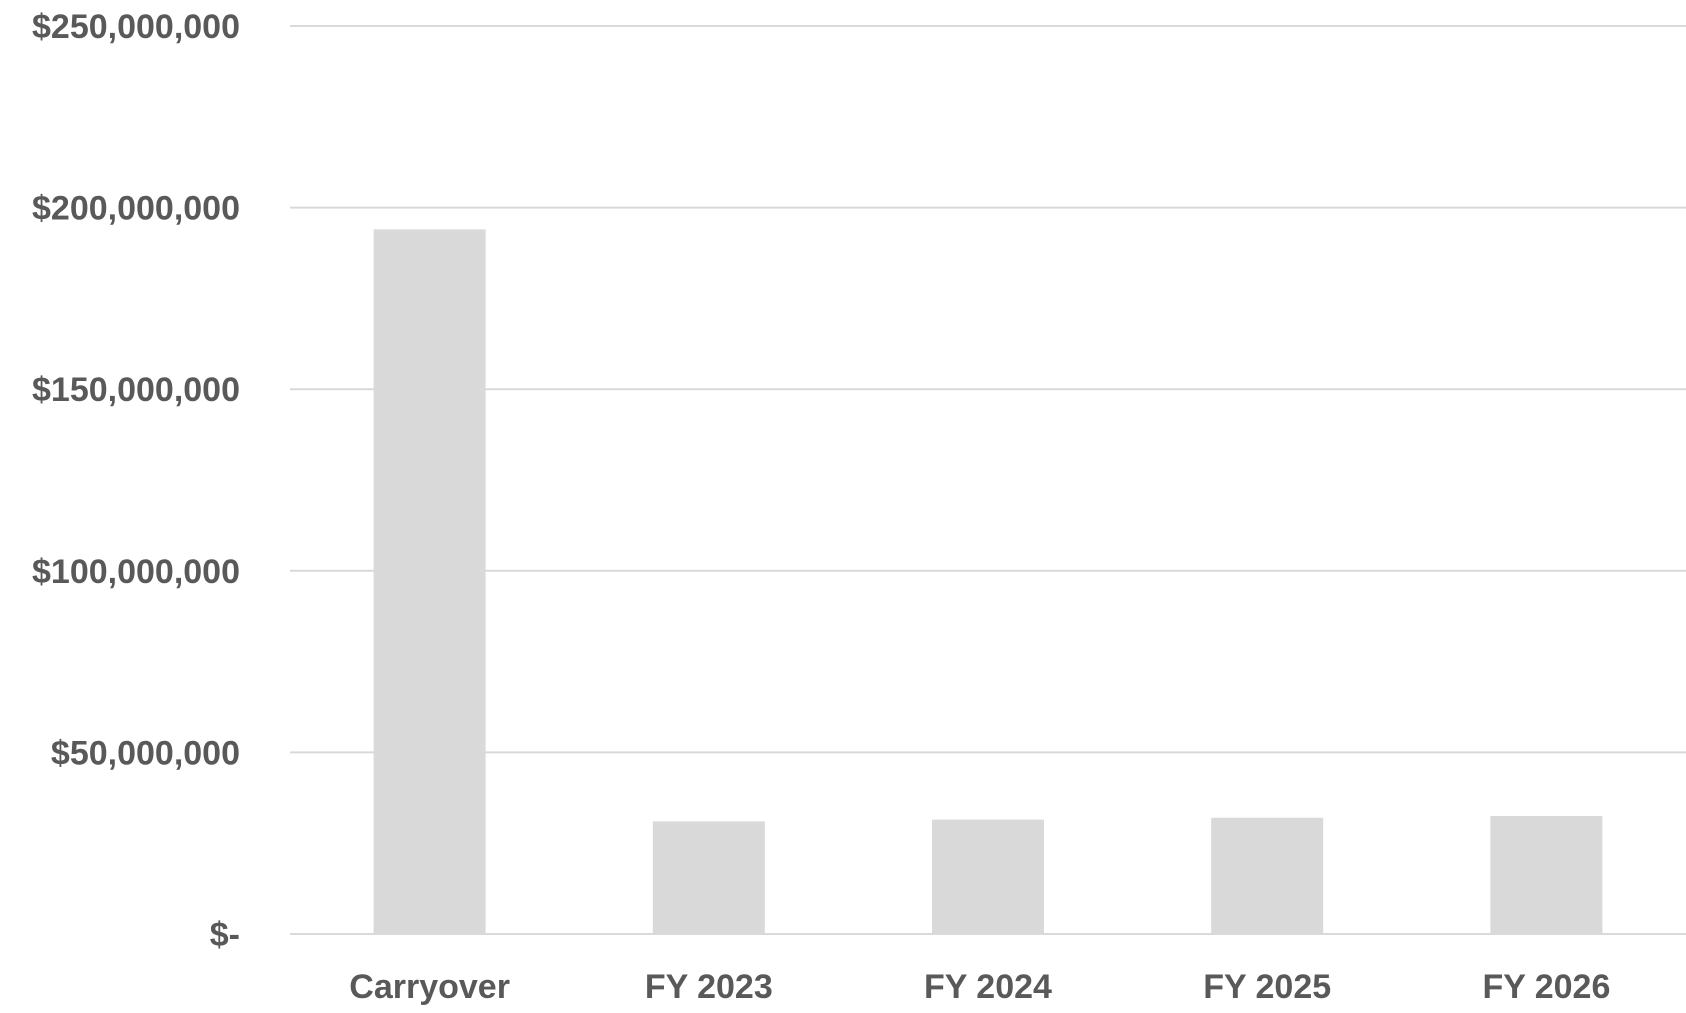  I want to click on bar-fy-2025, so click(1267, 875).